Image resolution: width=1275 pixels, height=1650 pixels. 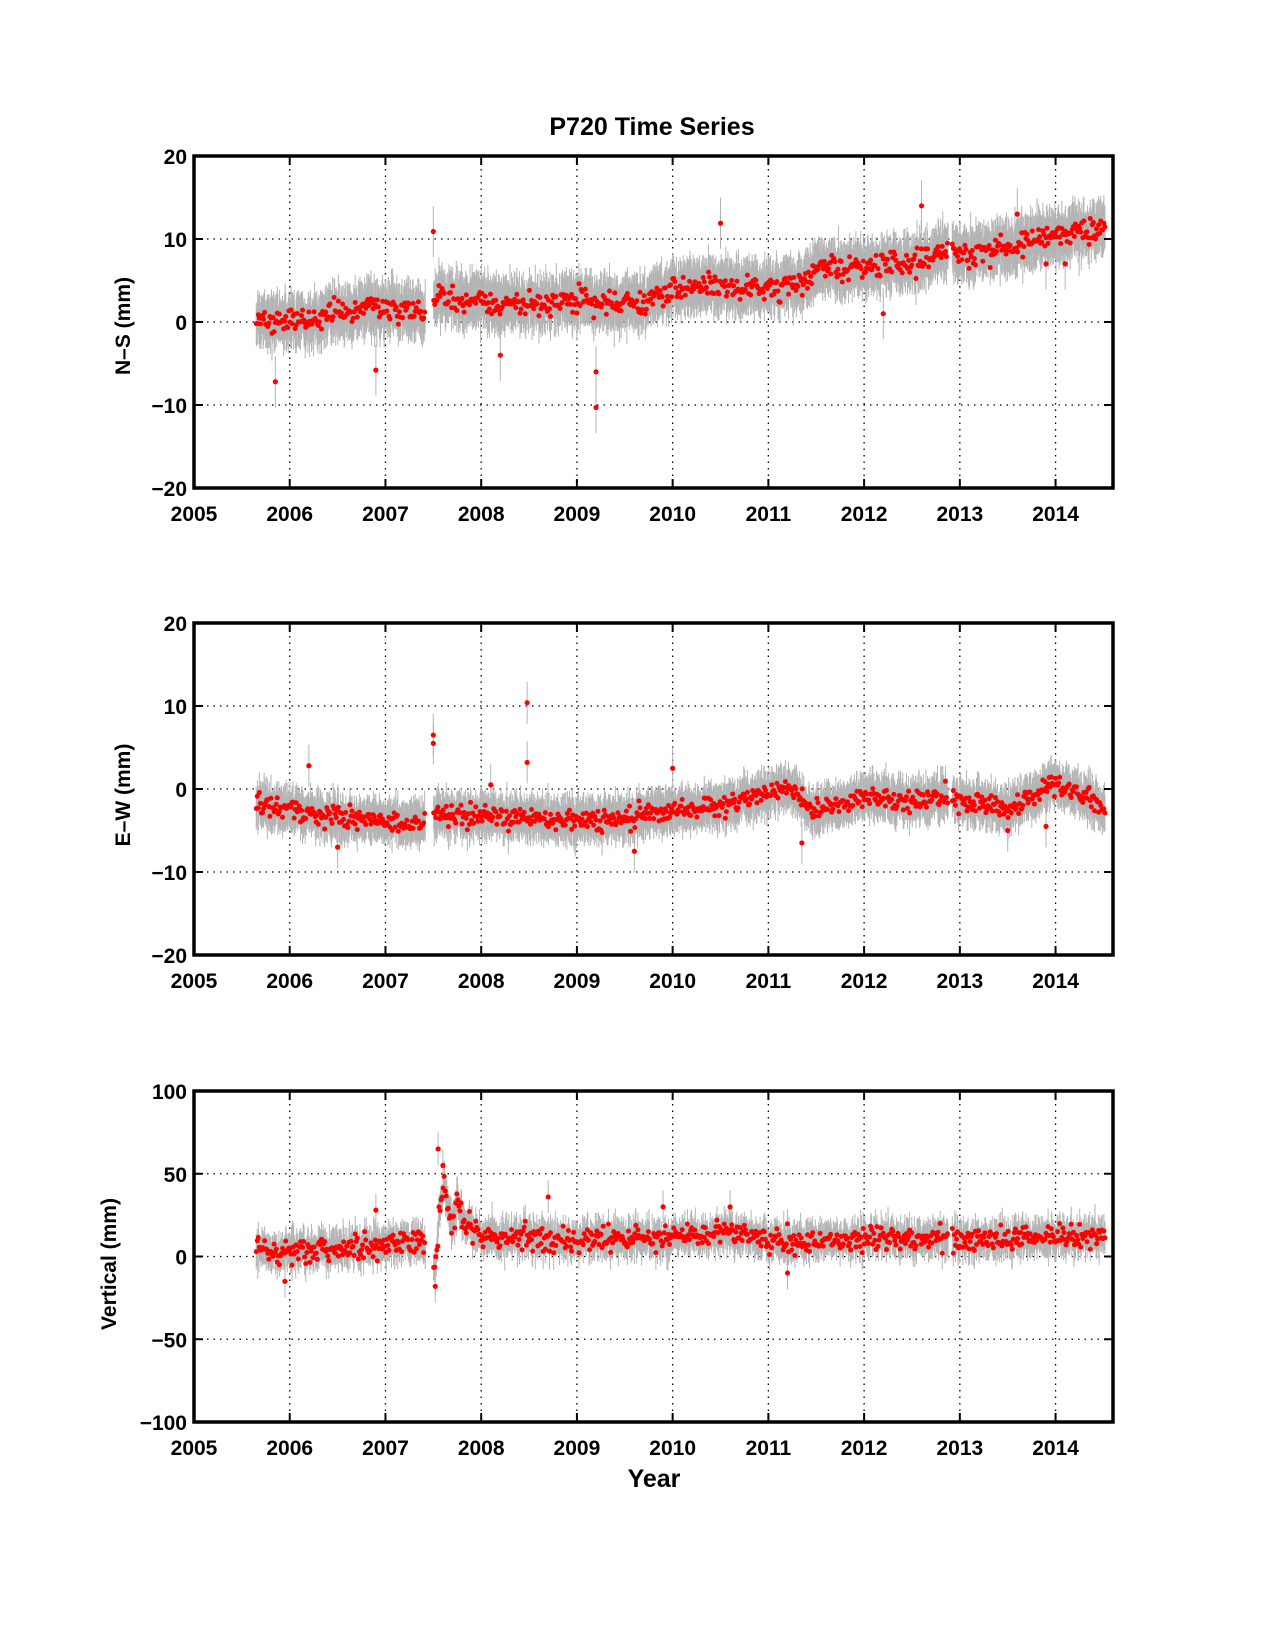 I want to click on x-tick-label: 2009, so click(x=577, y=981).